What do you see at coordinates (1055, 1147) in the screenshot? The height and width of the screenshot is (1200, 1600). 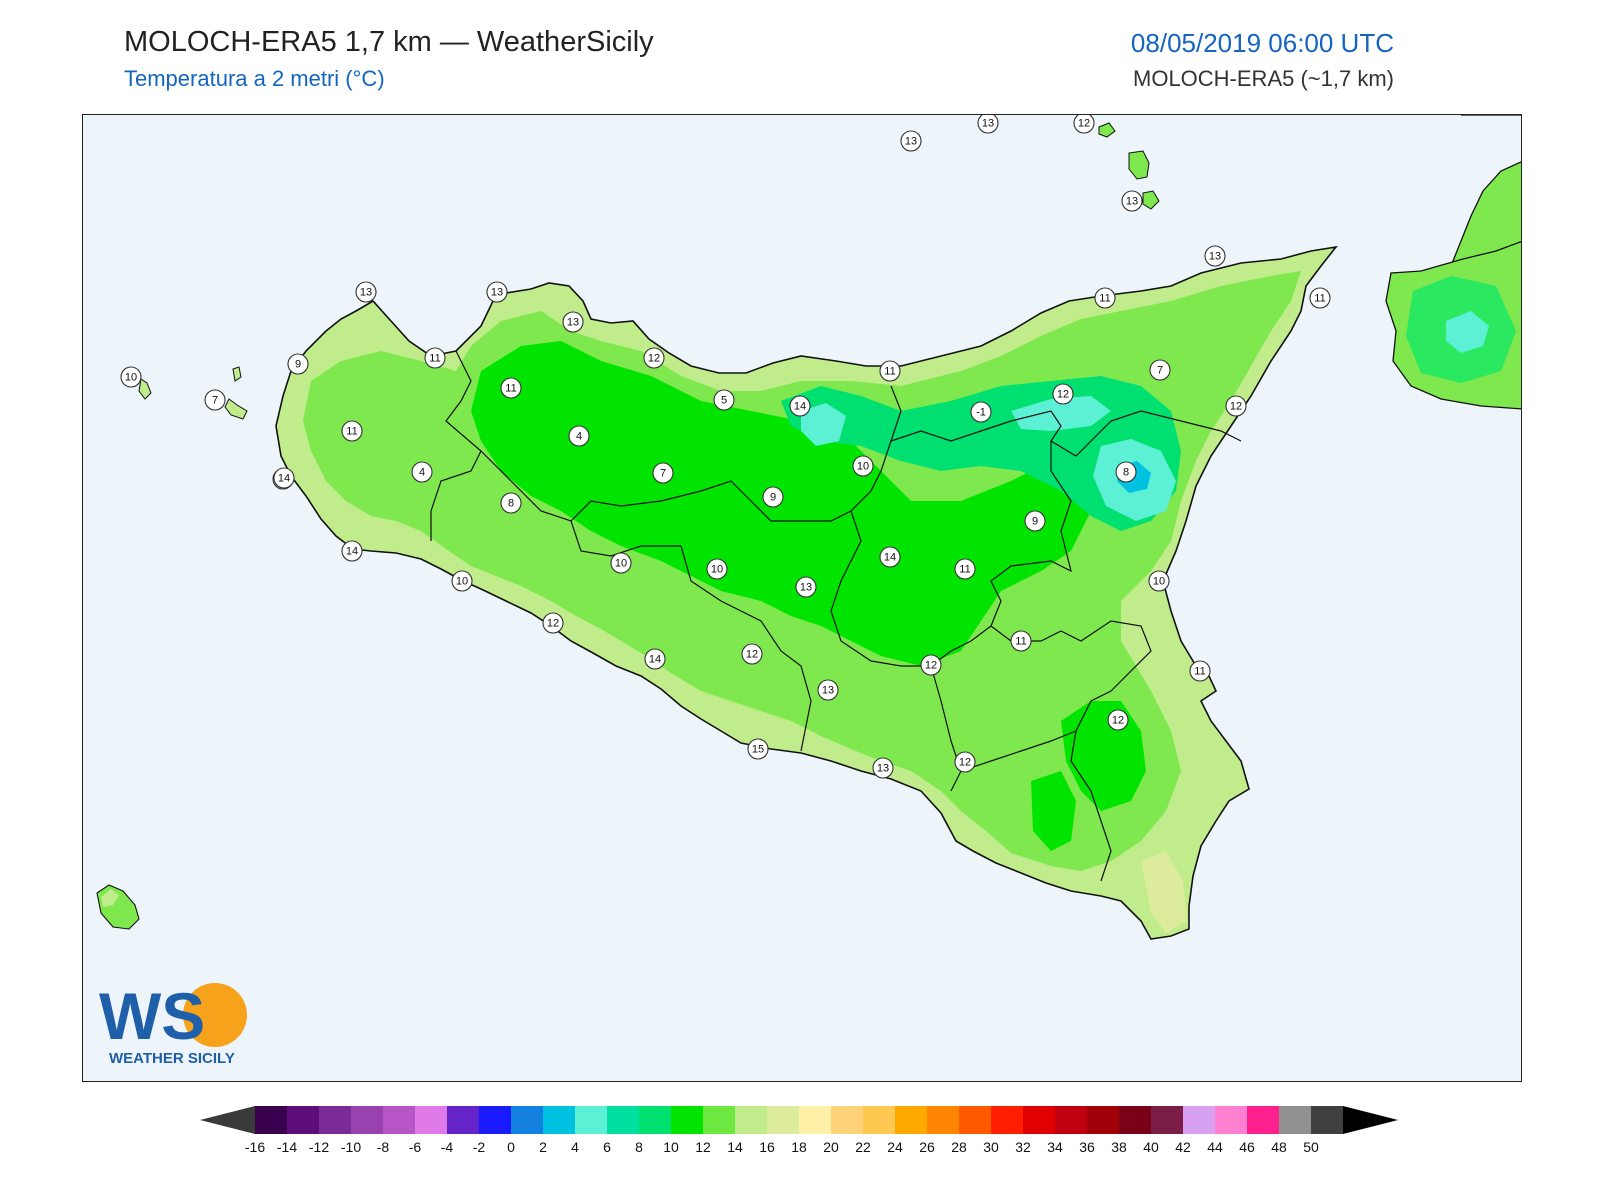 I see `colorbar-tick-label: 34` at bounding box center [1055, 1147].